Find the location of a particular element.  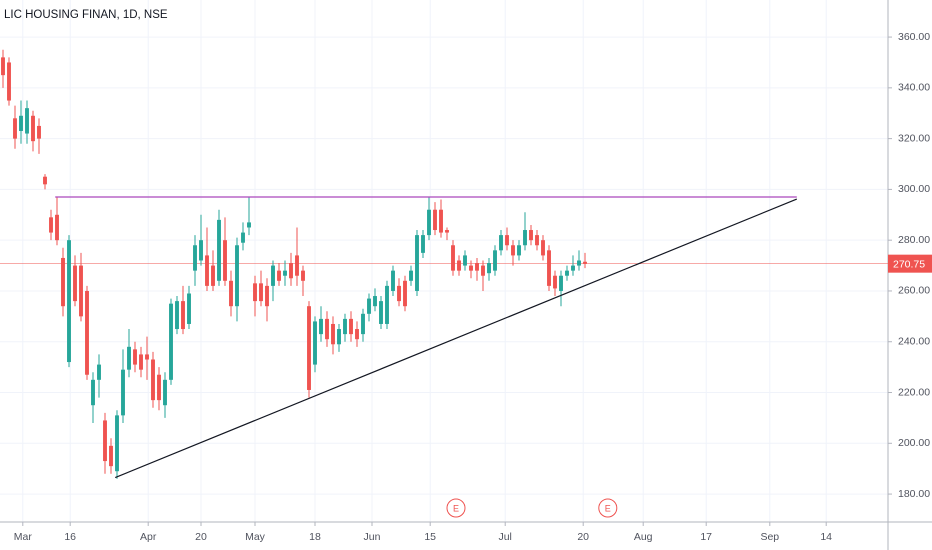

chart-title: LIC HOUSING FINAN, 1D, NSE is located at coordinates (86, 15).